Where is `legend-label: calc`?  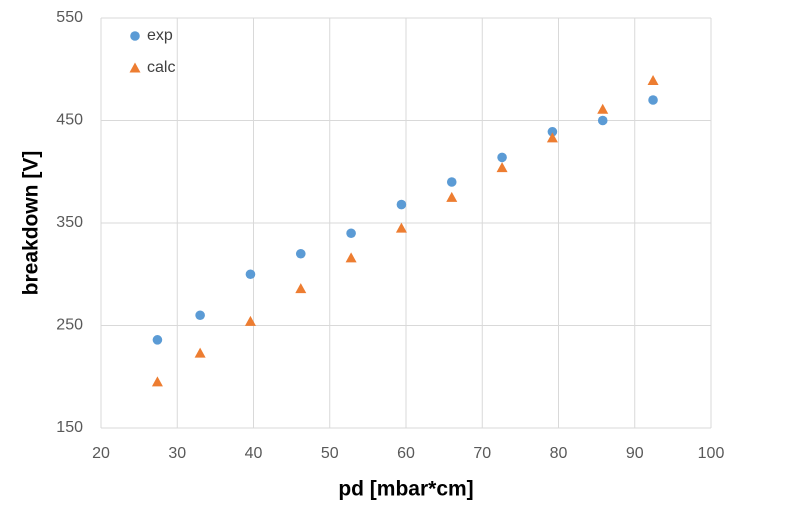
legend-label: calc is located at coordinates (161, 67).